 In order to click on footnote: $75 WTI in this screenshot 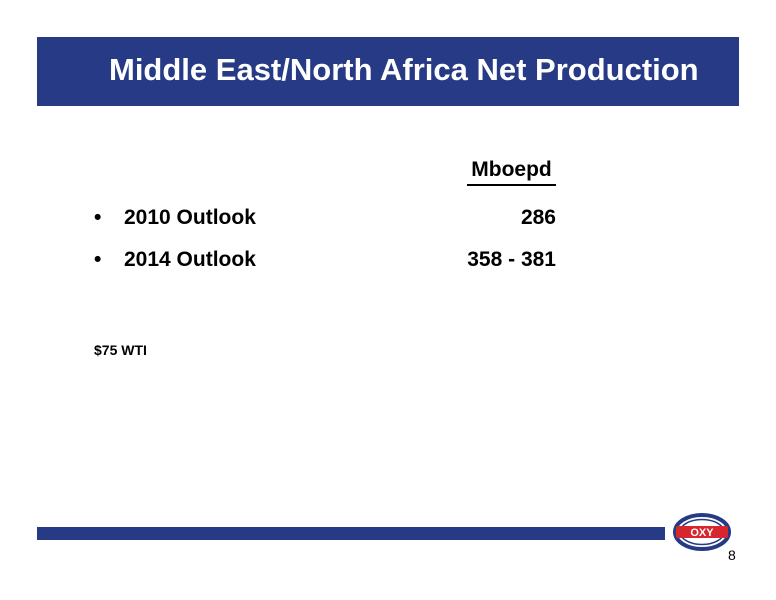, I will do `click(120, 350)`.